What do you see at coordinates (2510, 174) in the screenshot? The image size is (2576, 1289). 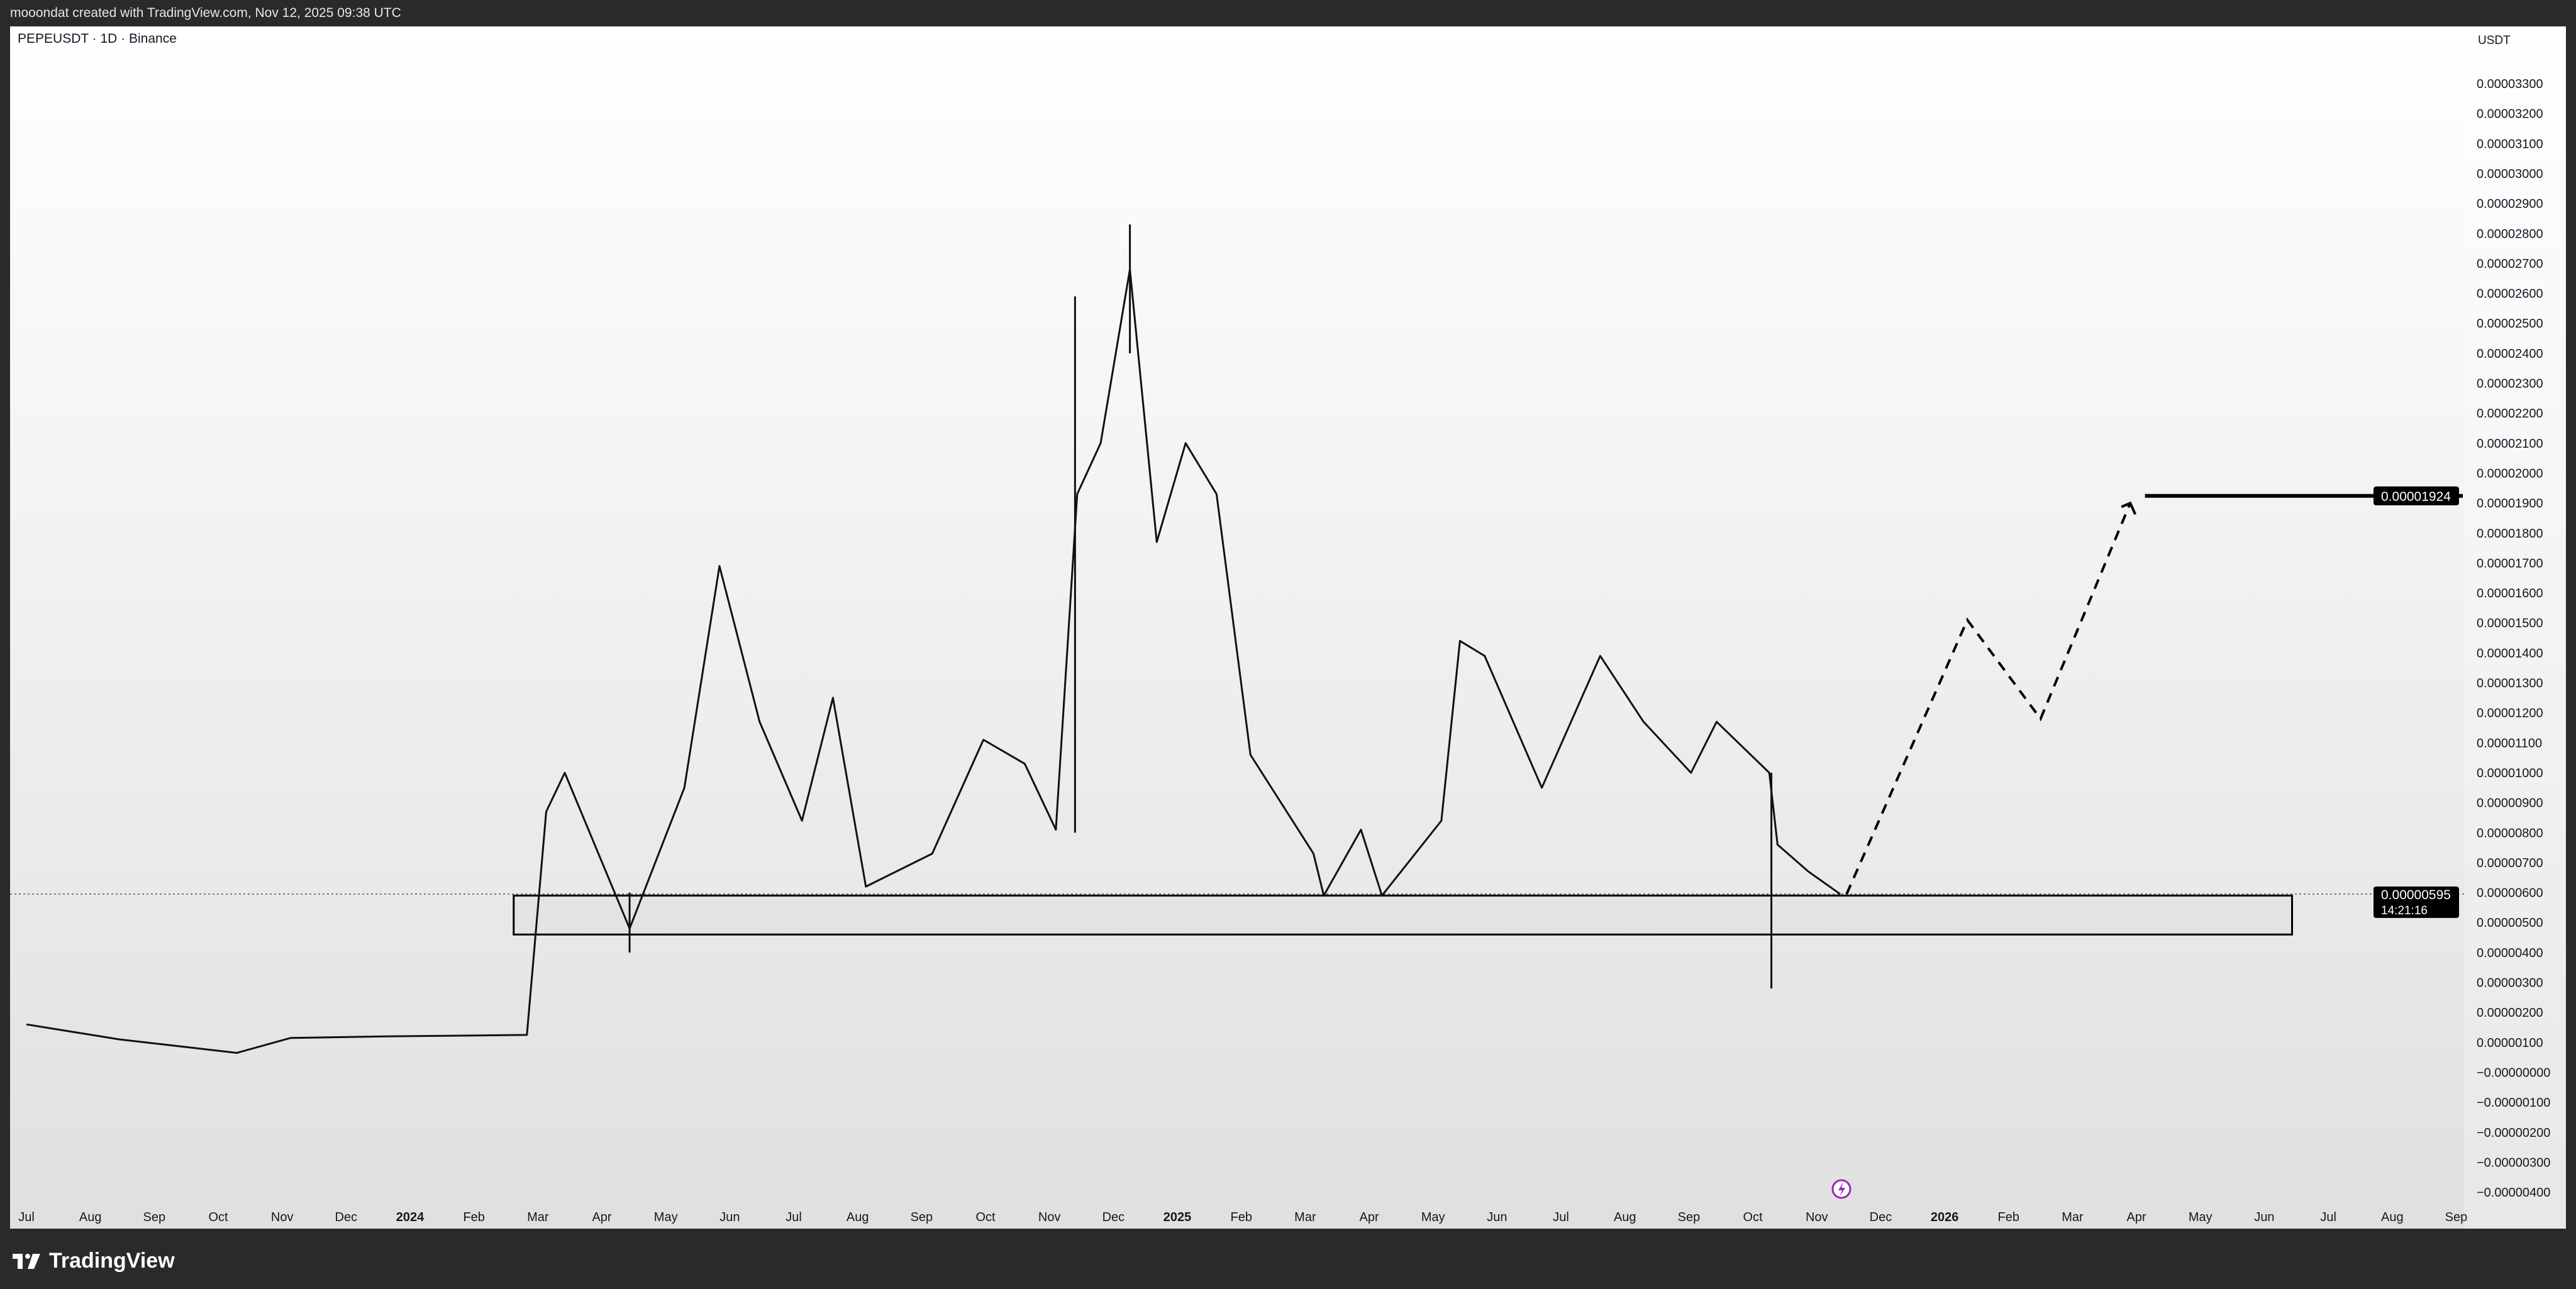 I see `price-tick-label: 0.00003000` at bounding box center [2510, 174].